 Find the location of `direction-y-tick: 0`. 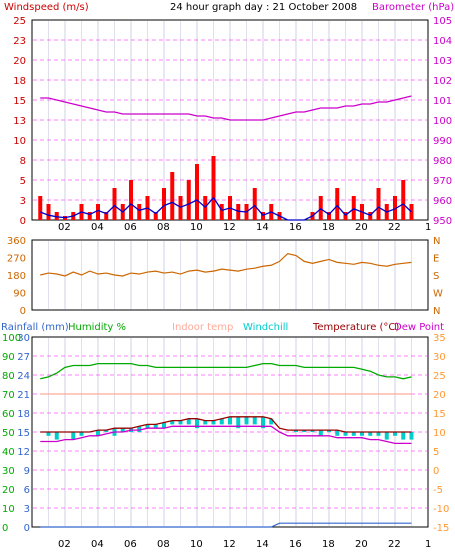

direction-y-tick: 0 is located at coordinates (23, 311).